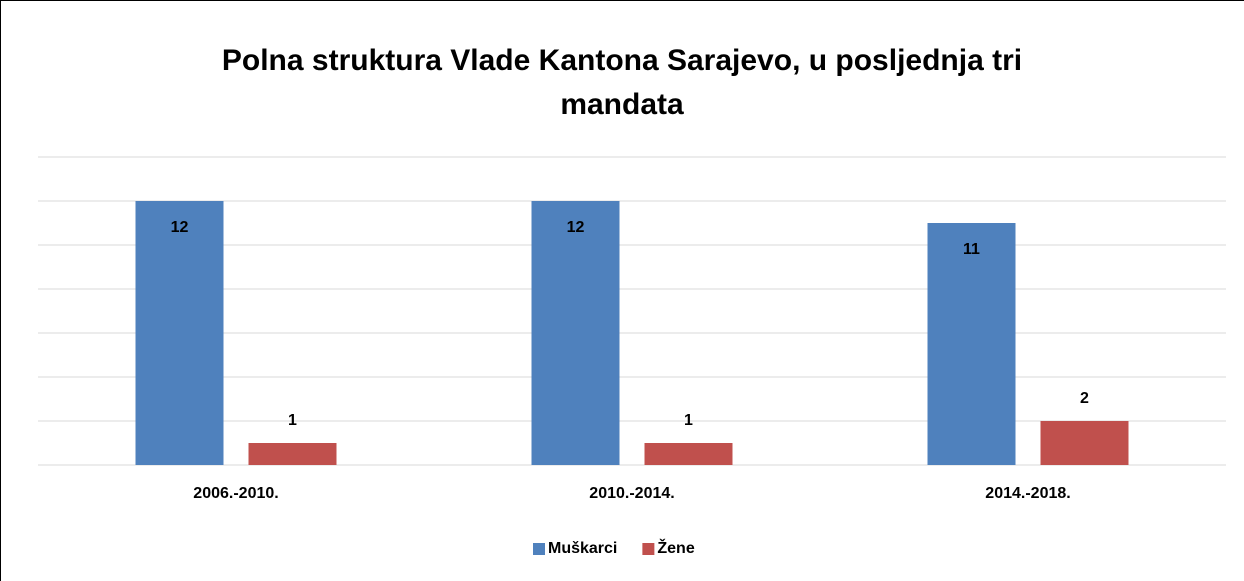  What do you see at coordinates (631, 493) in the screenshot?
I see `x-tick-label: 2010.-2014.` at bounding box center [631, 493].